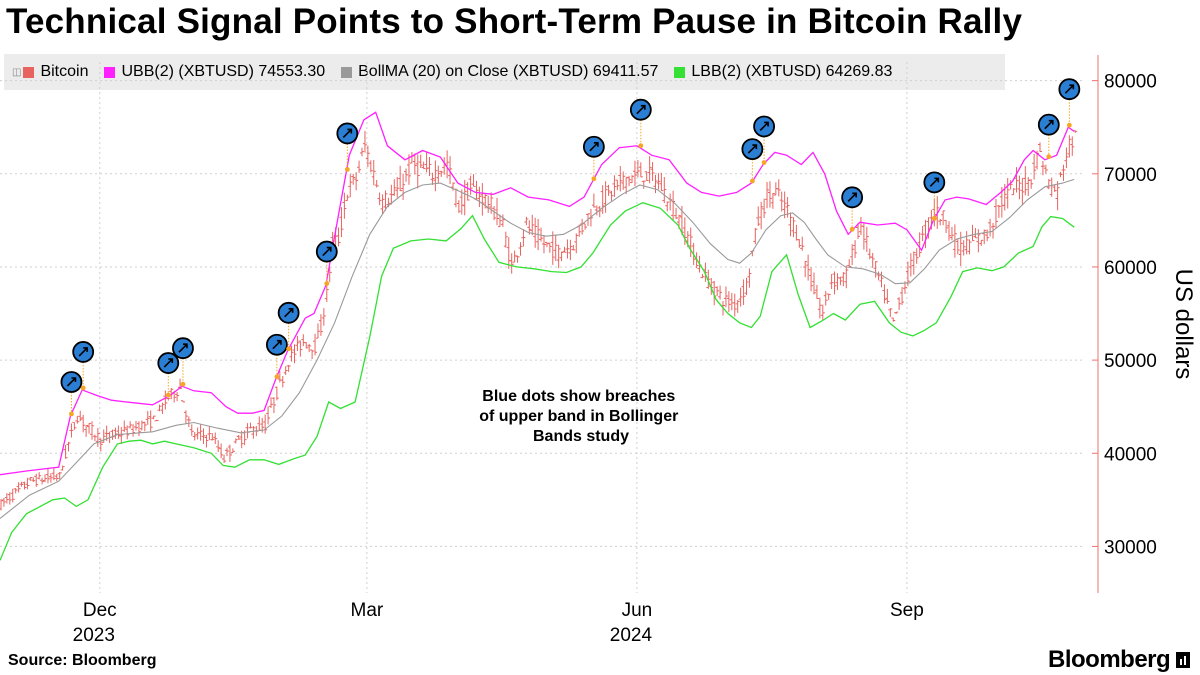 The height and width of the screenshot is (675, 1200). Describe the element at coordinates (64, 71) in the screenshot. I see `legend-label-bitcoin: Bitcoin` at that location.